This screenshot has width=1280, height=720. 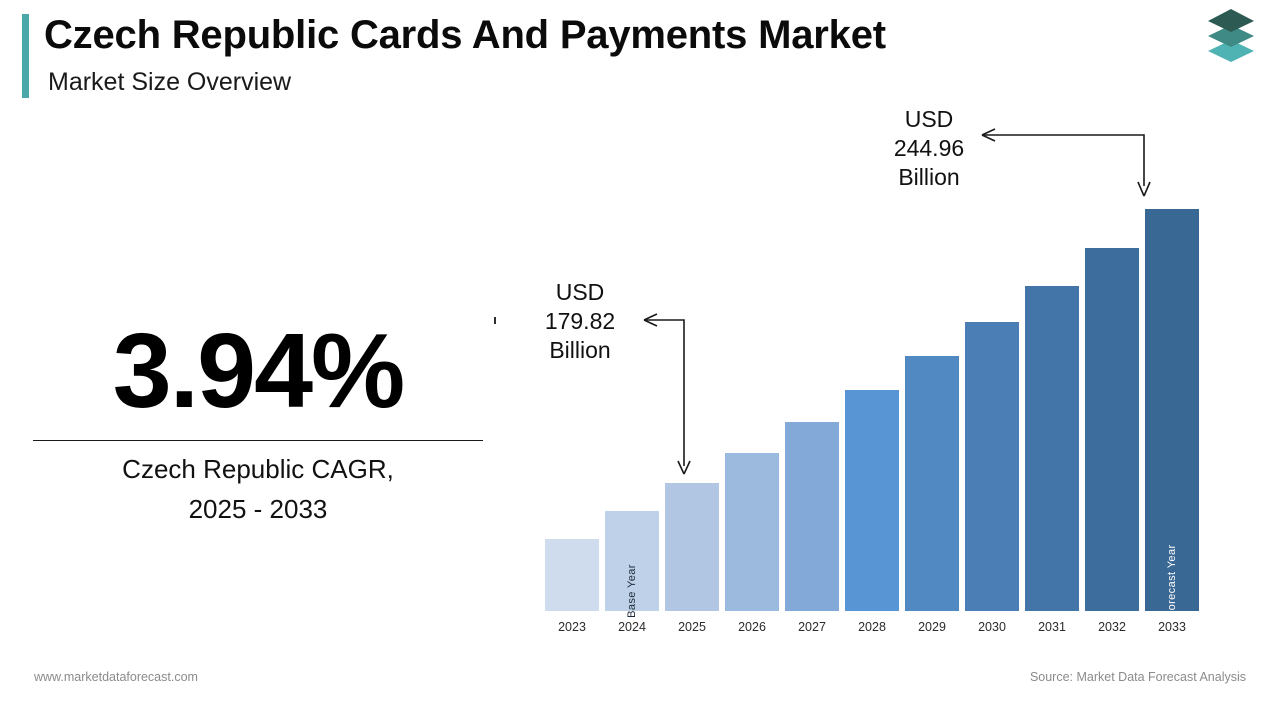 I want to click on x-label-2029: 2029, so click(x=932, y=627).